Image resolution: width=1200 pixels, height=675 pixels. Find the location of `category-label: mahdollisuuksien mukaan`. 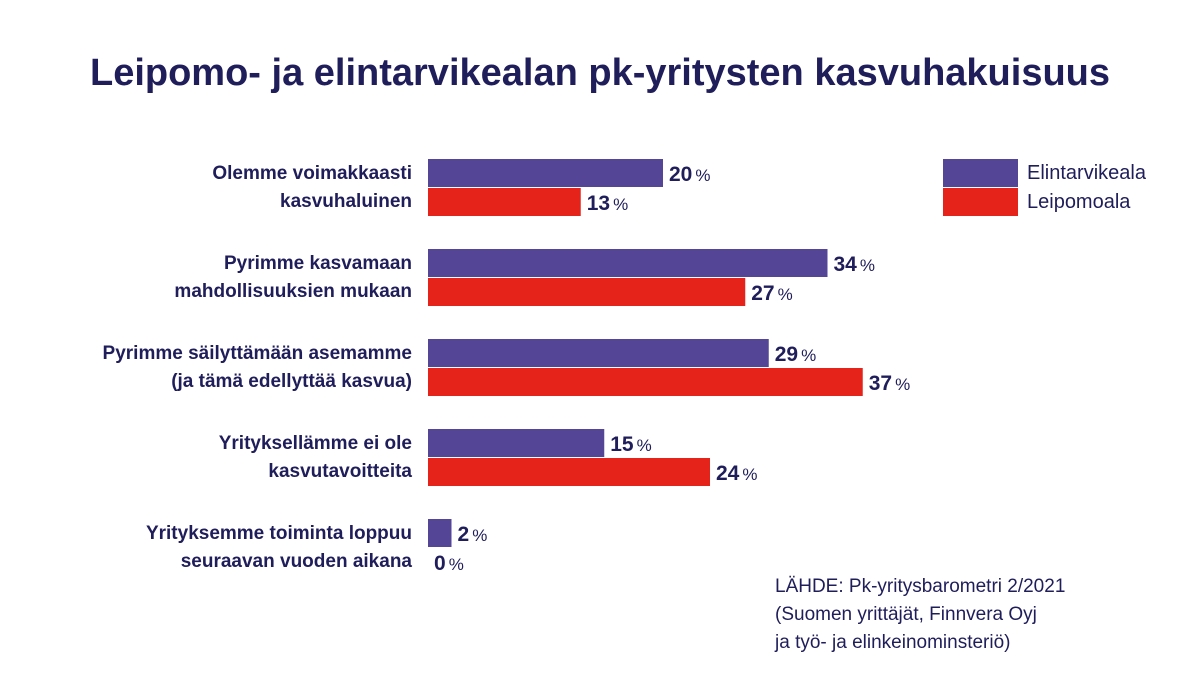

category-label: mahdollisuuksien mukaan is located at coordinates (293, 291).